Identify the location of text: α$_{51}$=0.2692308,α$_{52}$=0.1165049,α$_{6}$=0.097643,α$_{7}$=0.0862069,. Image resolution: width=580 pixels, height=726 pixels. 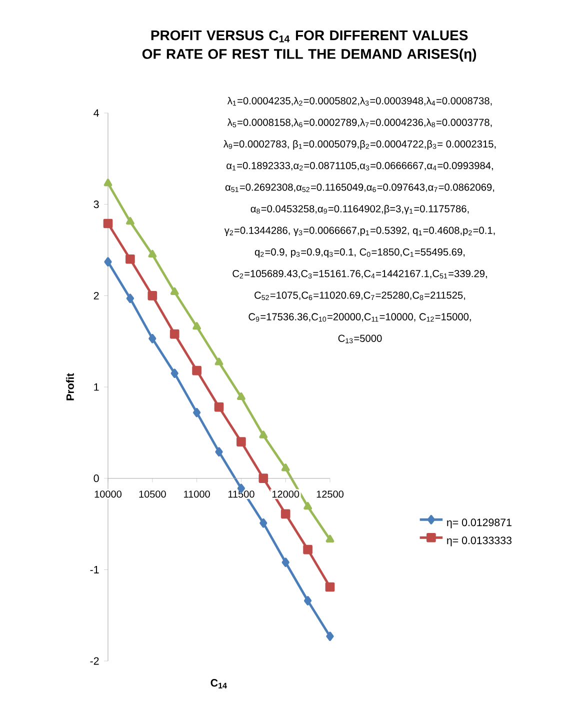
(359, 188).